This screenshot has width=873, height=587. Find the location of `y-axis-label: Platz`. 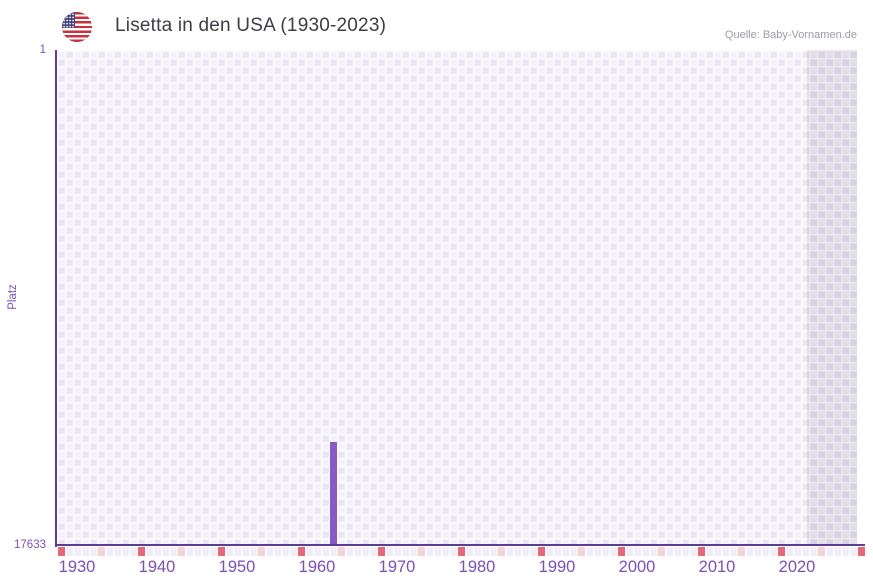

y-axis-label: Platz is located at coordinates (13, 297).